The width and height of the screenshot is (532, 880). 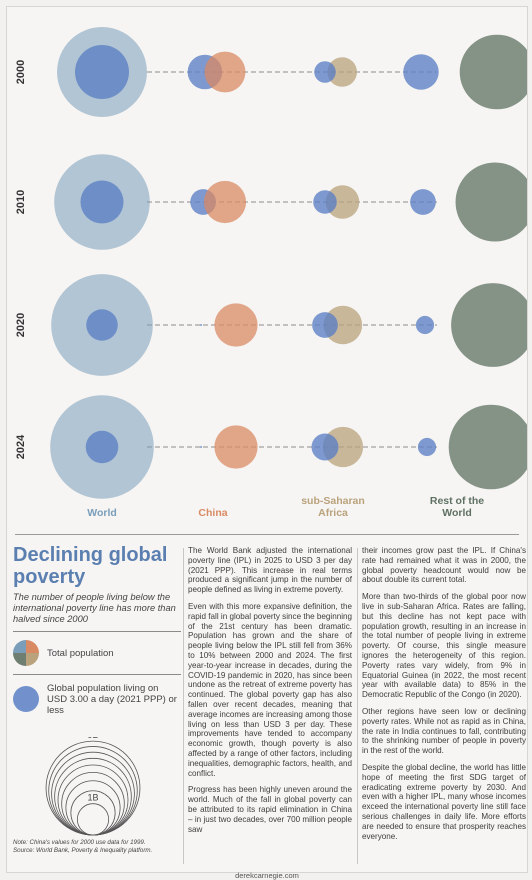 I want to click on bubble-total-china-2000, so click(x=225, y=72).